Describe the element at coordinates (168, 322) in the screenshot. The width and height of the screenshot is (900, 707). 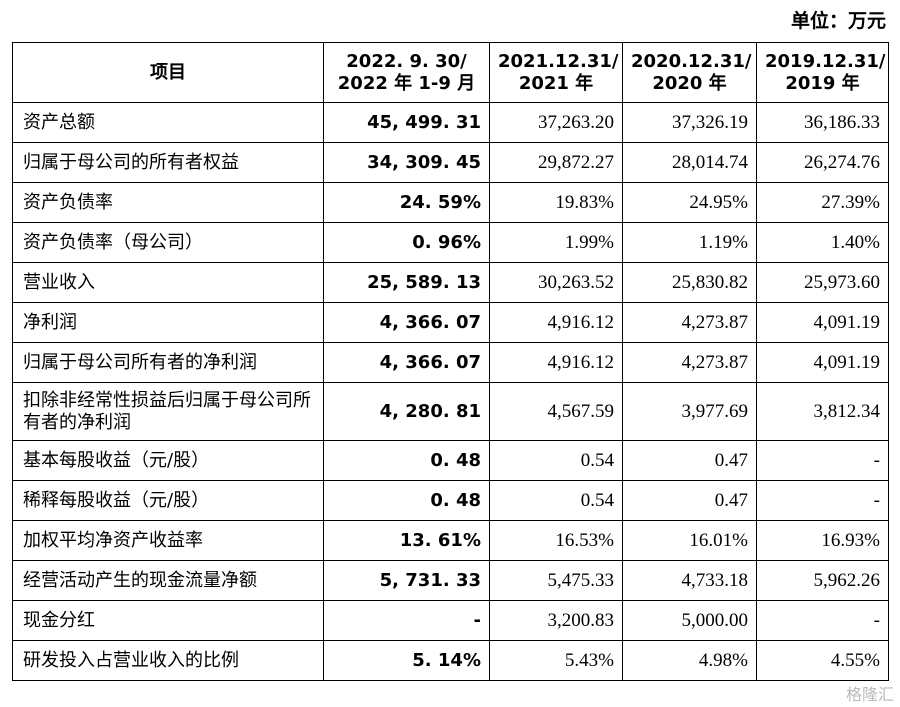
I see `row-label: 净利润` at that location.